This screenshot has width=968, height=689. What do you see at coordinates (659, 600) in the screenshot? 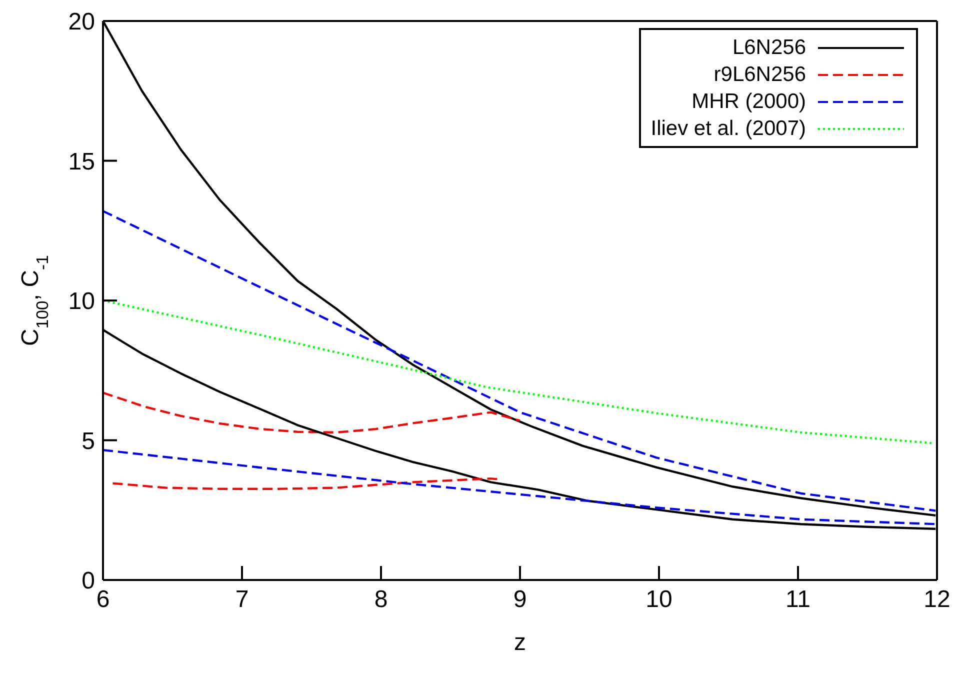
I see `x-tick-label: 10` at bounding box center [659, 600].